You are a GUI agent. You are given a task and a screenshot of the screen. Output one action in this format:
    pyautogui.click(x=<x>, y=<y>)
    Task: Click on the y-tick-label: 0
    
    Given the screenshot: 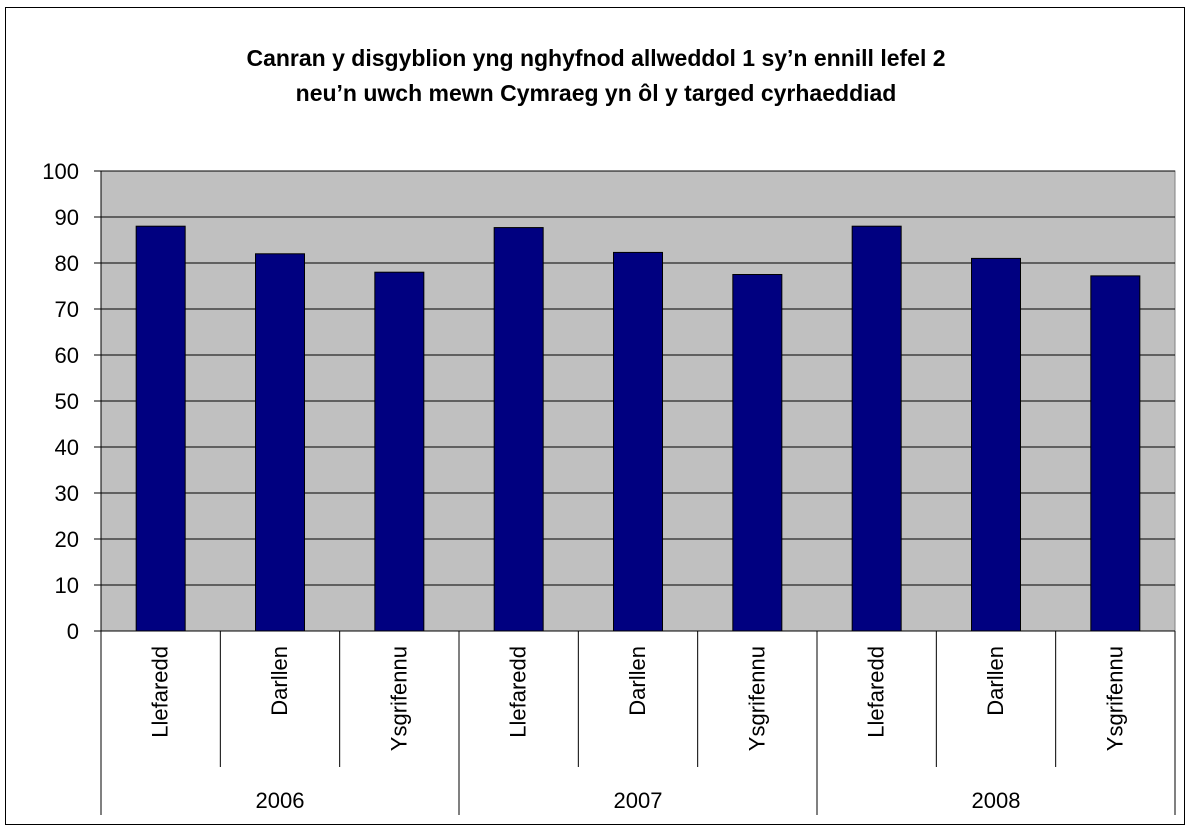 What is the action you would take?
    pyautogui.click(x=73, y=631)
    